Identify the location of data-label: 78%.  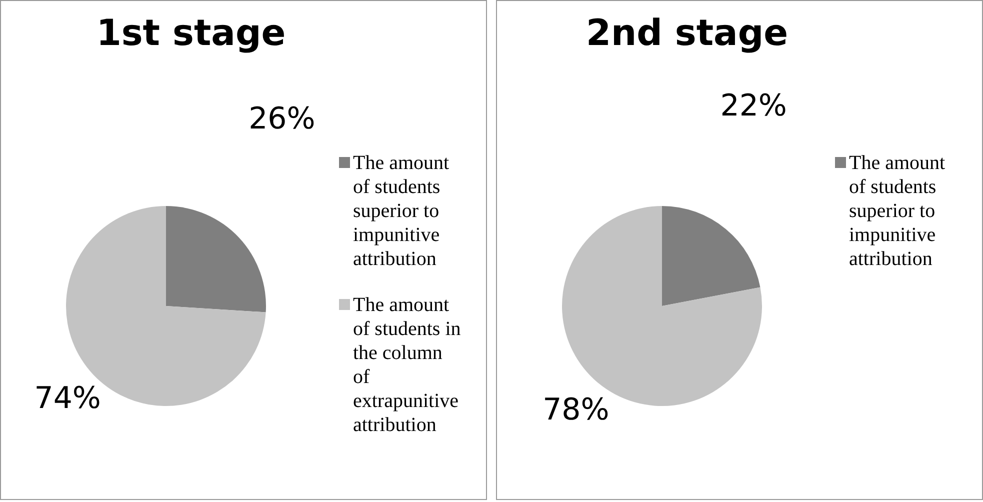
(576, 410).